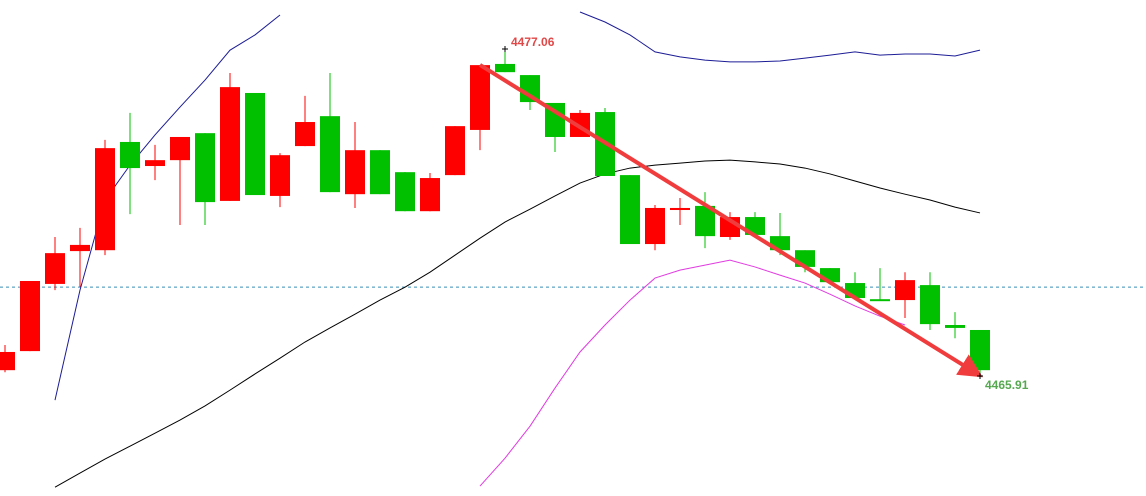 The image size is (1146, 496). Describe the element at coordinates (533, 42) in the screenshot. I see `high-label: 4477.06` at that location.